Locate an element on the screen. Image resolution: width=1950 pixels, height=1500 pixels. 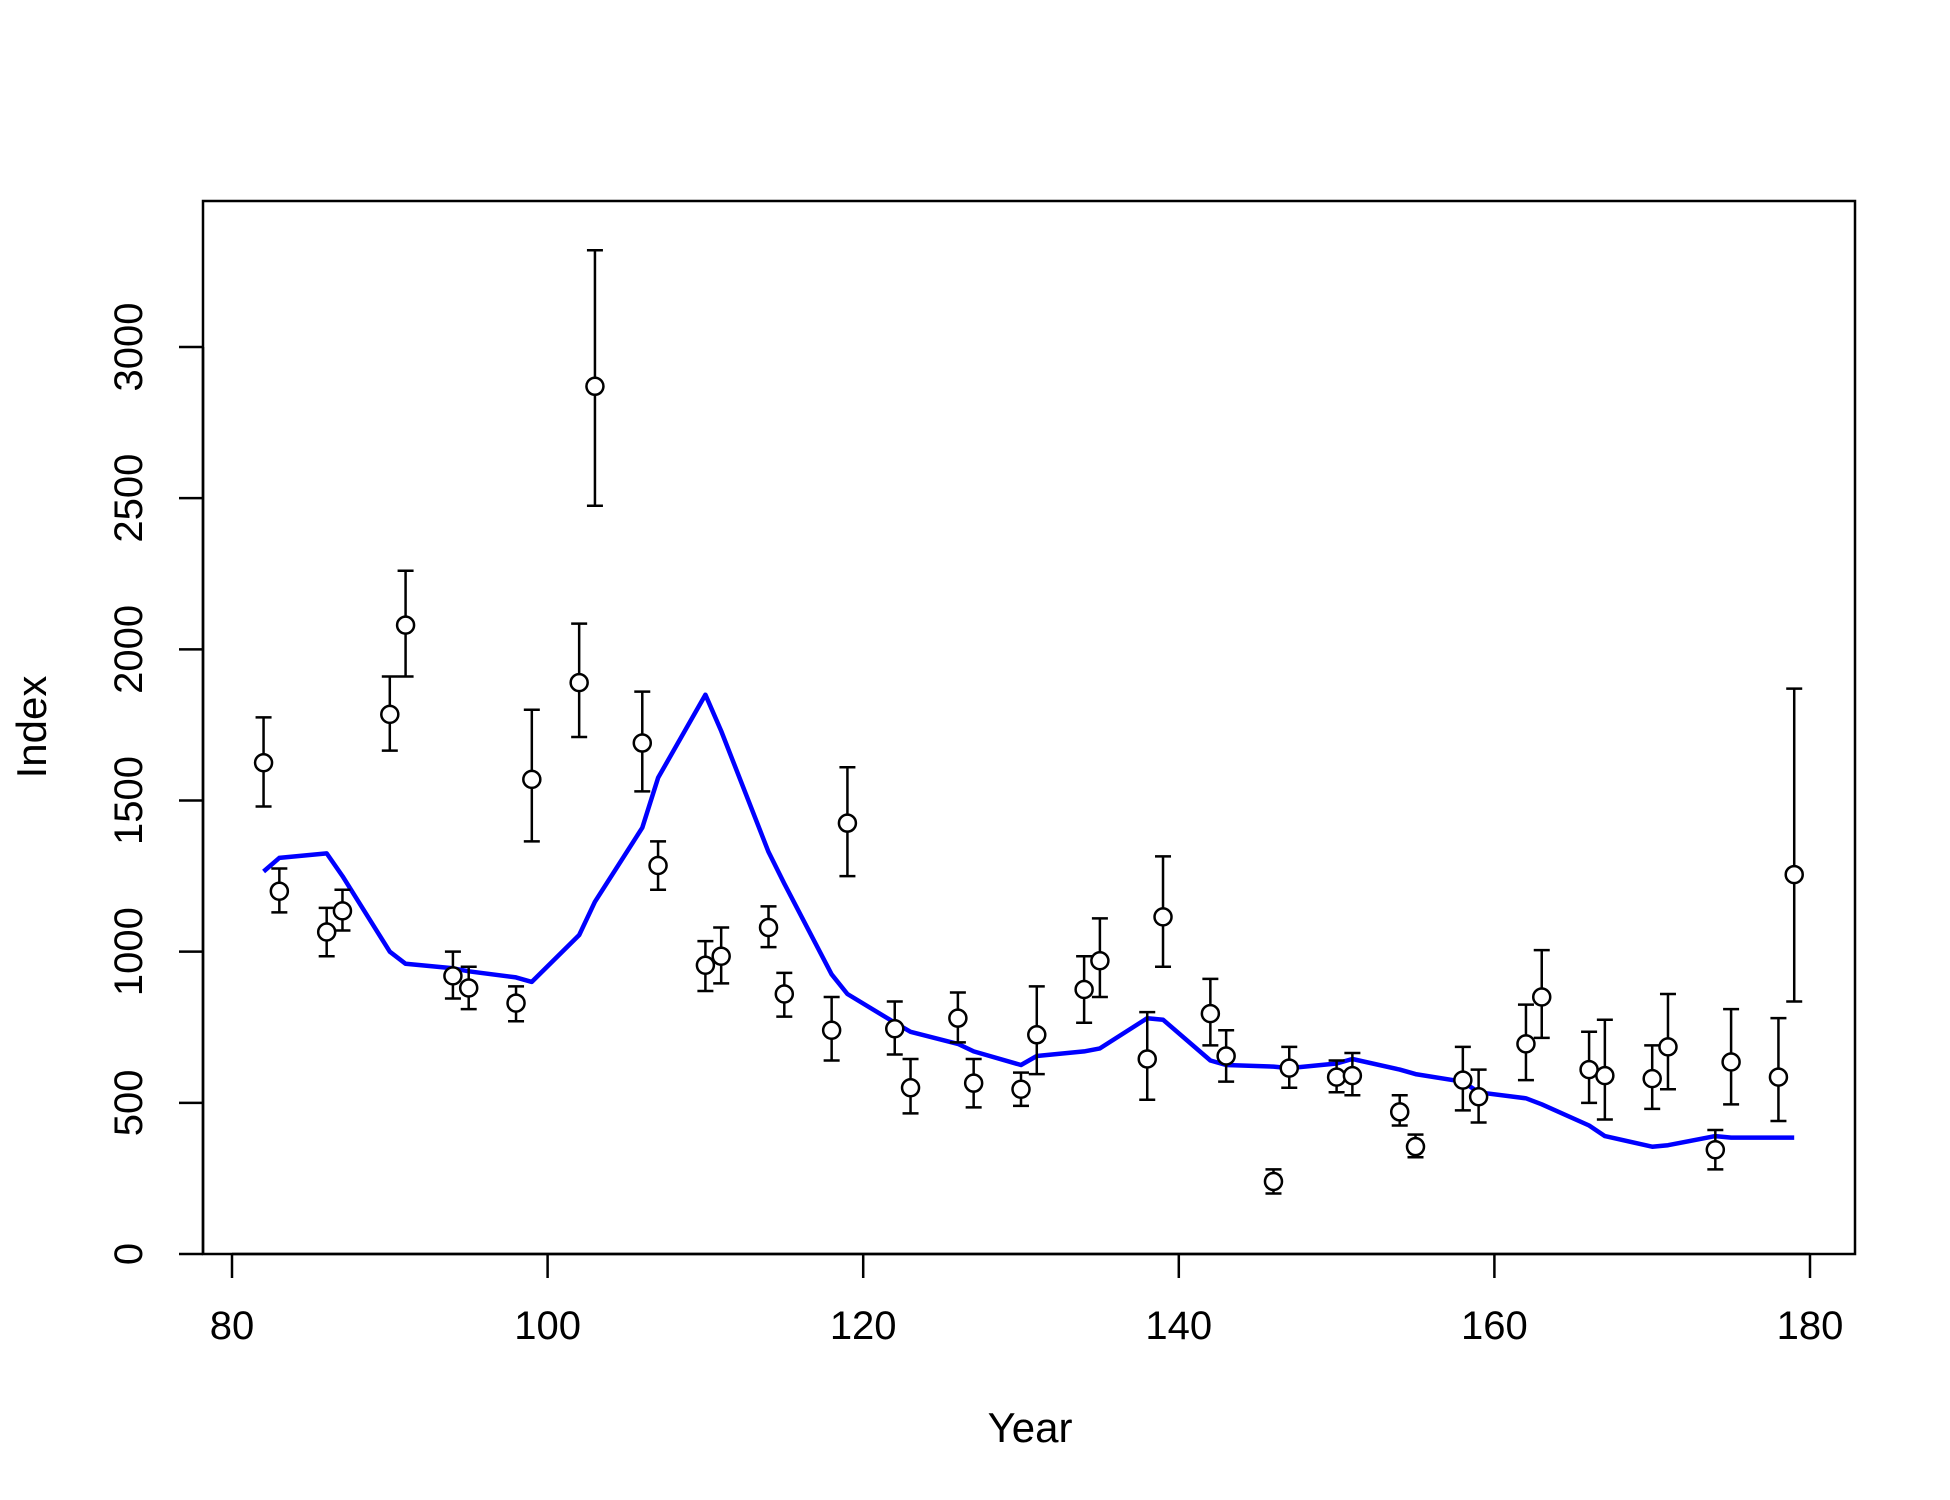
y-tick-label: 3000 is located at coordinates (129, 347).